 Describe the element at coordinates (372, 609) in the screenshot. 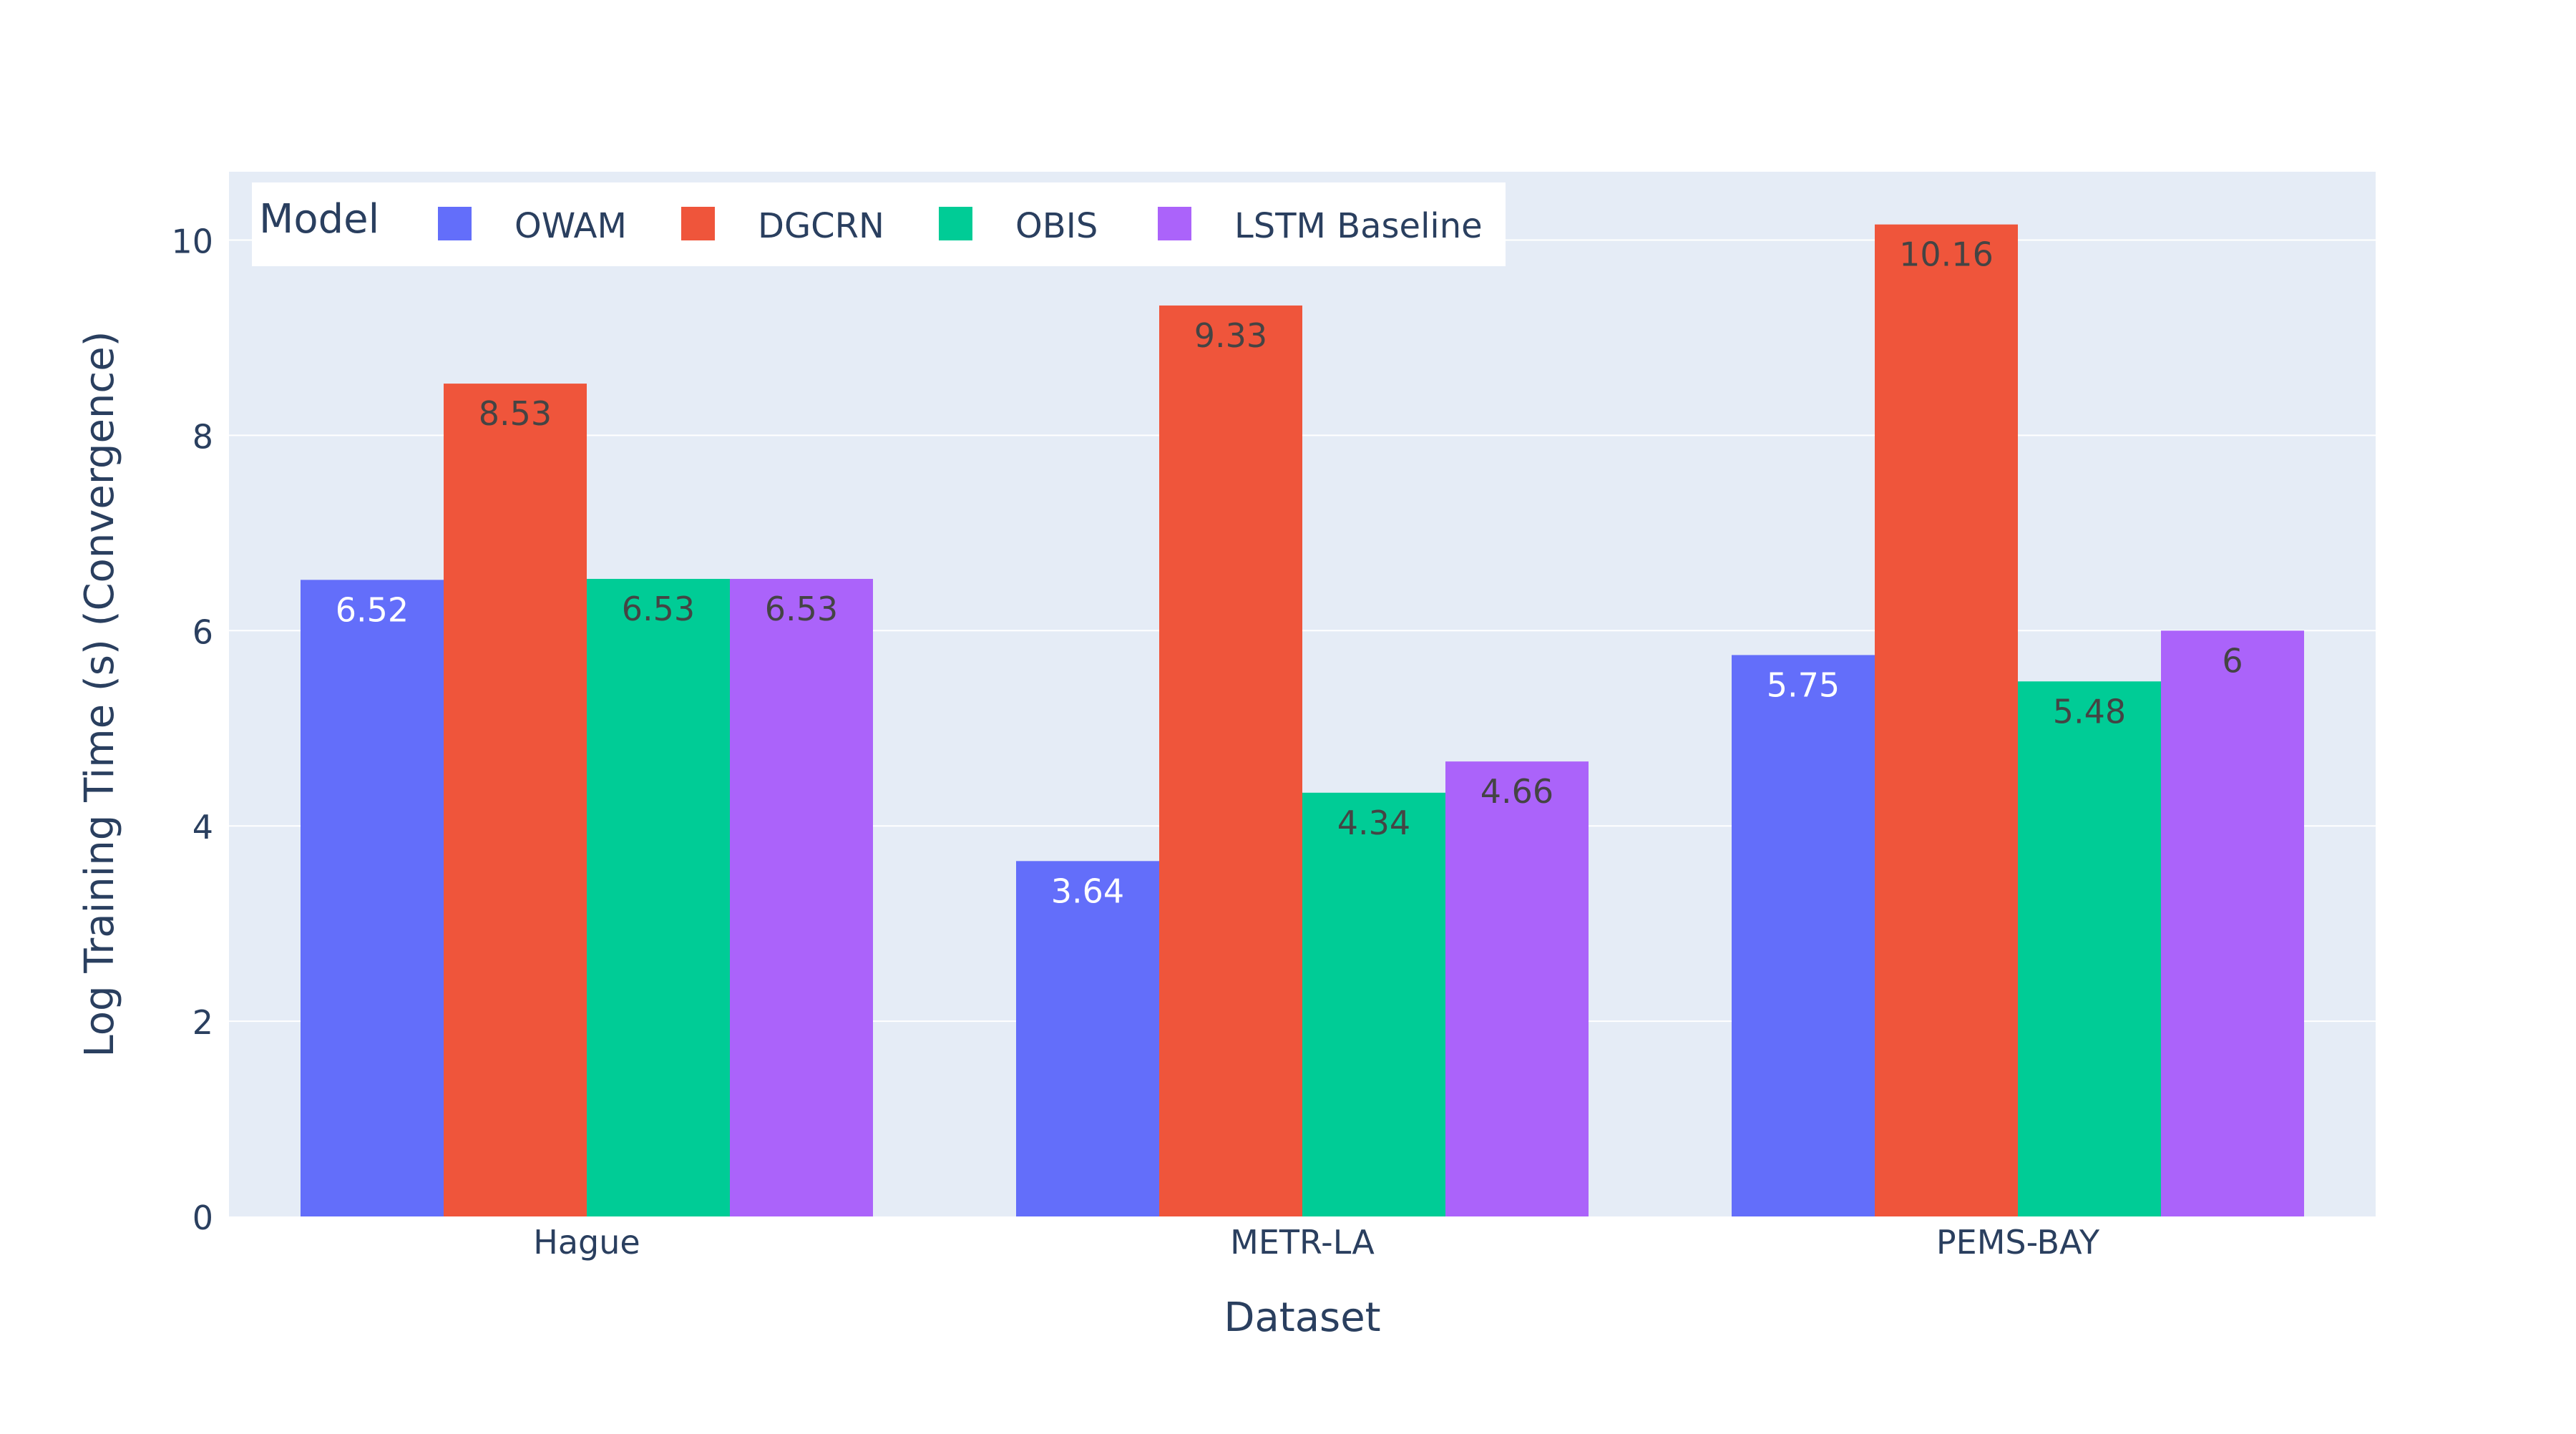

I see `data-label: 6.52` at that location.